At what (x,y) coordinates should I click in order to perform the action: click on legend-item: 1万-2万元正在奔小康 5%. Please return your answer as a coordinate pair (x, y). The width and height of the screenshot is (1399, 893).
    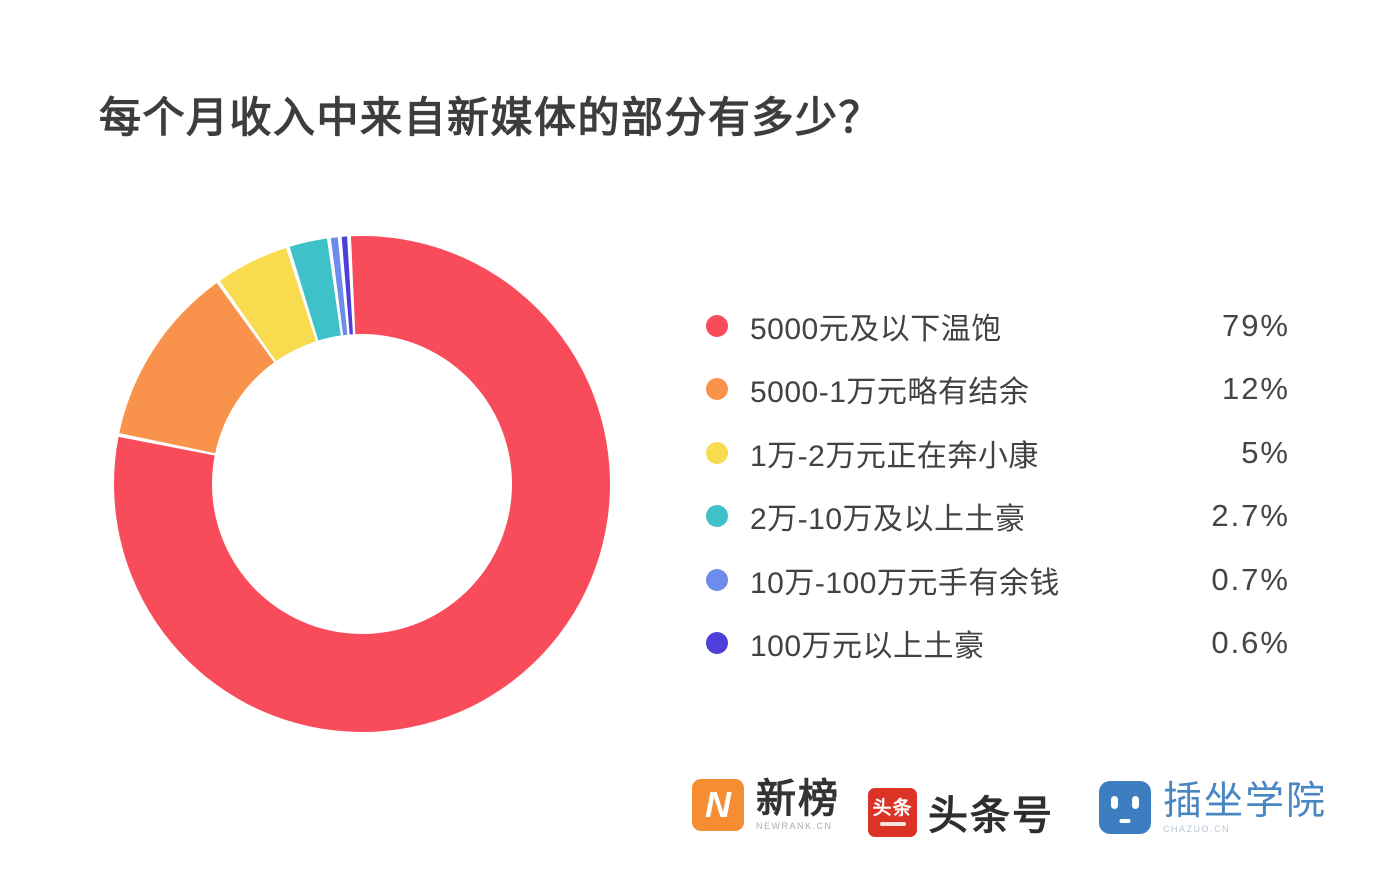
    Looking at the image, I should click on (998, 453).